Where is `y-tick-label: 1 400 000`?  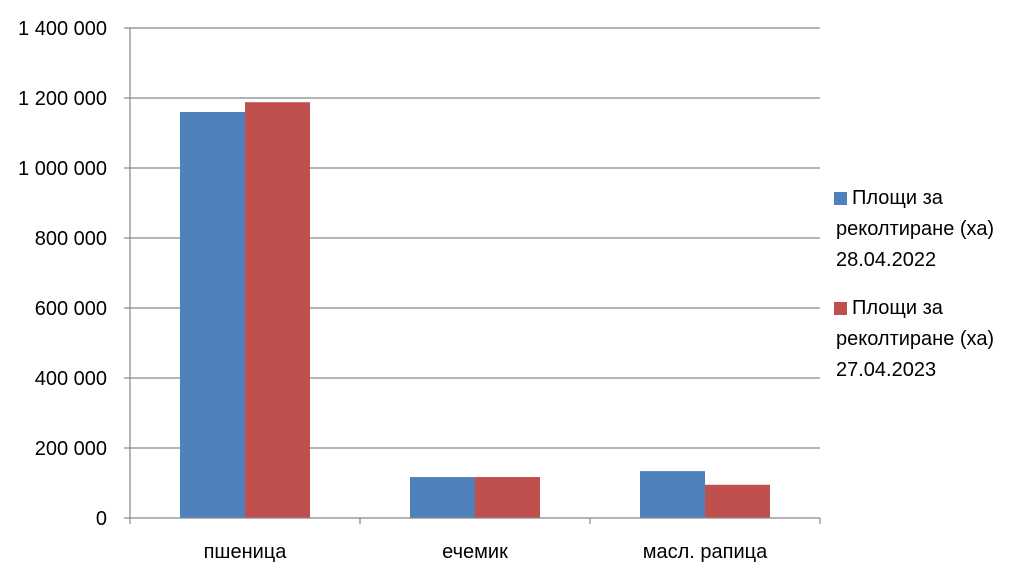 y-tick-label: 1 400 000 is located at coordinates (62, 29).